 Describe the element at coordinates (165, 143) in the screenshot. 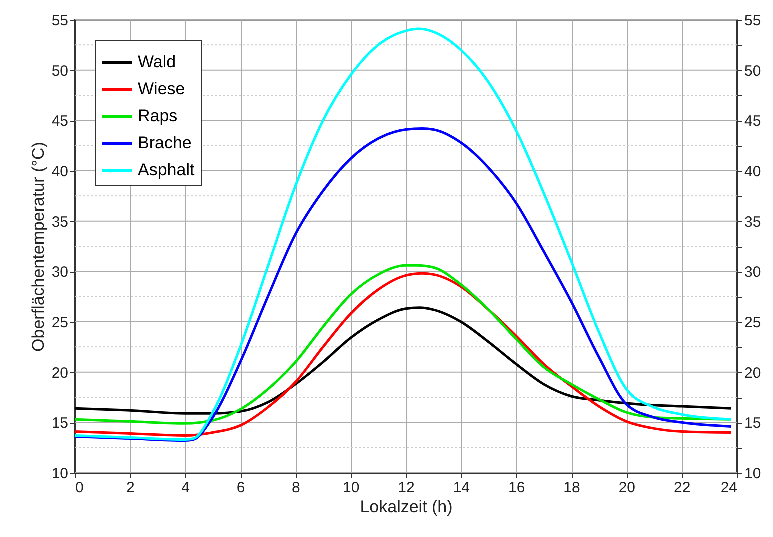

I see `legend-label: Brache` at that location.